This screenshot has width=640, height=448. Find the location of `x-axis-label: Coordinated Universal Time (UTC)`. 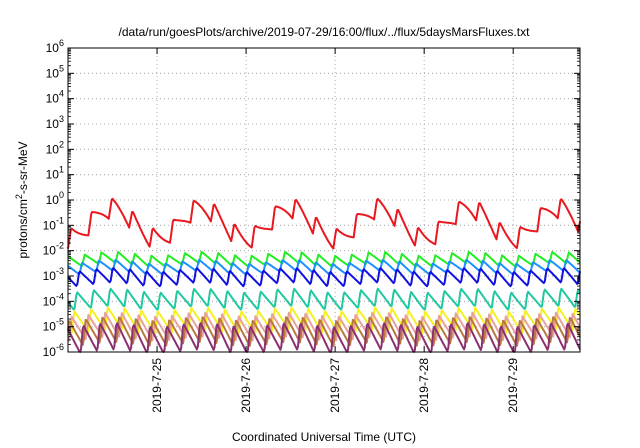

x-axis-label: Coordinated Universal Time (UTC) is located at coordinates (324, 437).